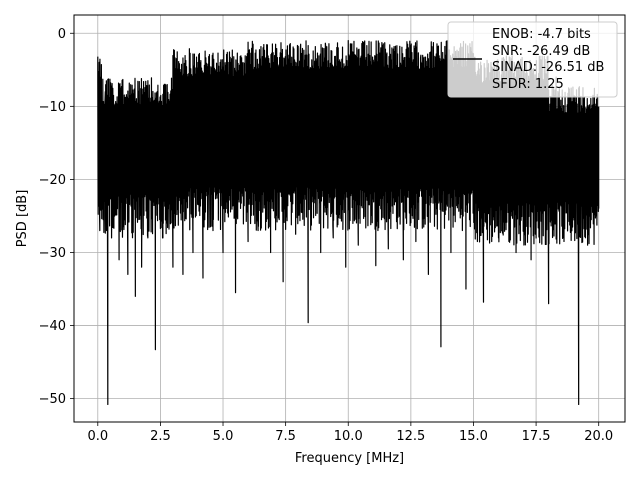 The width and height of the screenshot is (640, 480). What do you see at coordinates (160, 436) in the screenshot?
I see `x-tick-label: 2.5` at bounding box center [160, 436].